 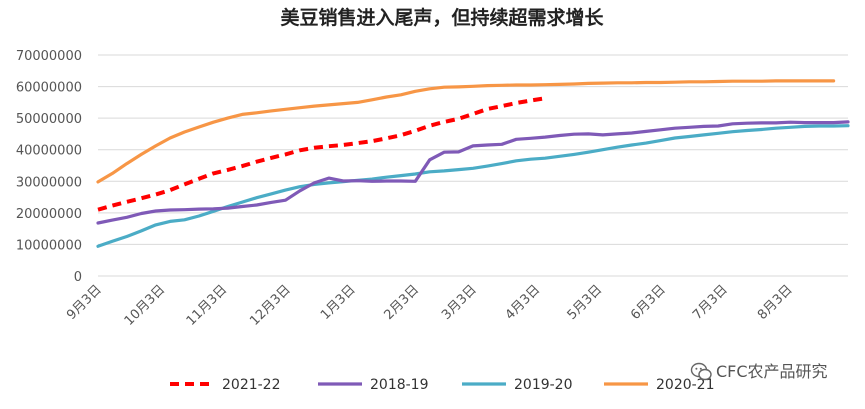 I want to click on x-tick-label: 8月3日, so click(x=775, y=302).